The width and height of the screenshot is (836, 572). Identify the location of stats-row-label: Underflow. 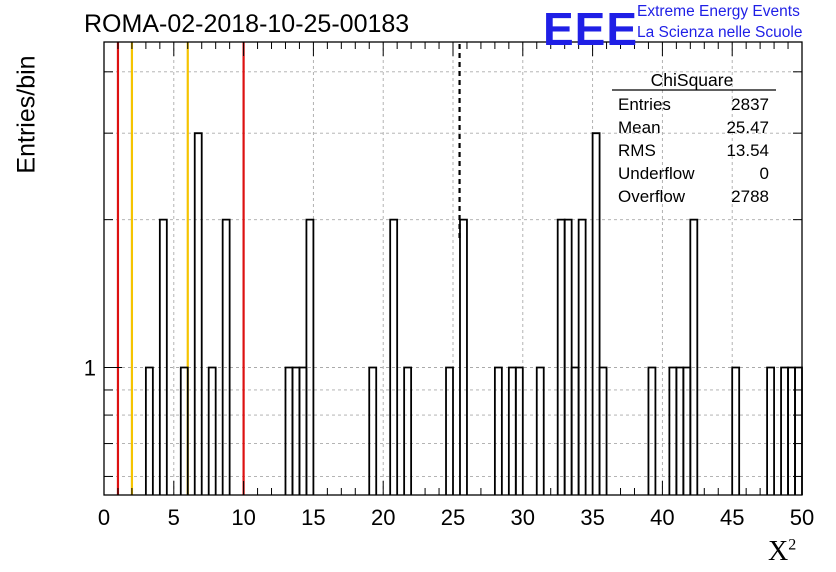
(656, 173).